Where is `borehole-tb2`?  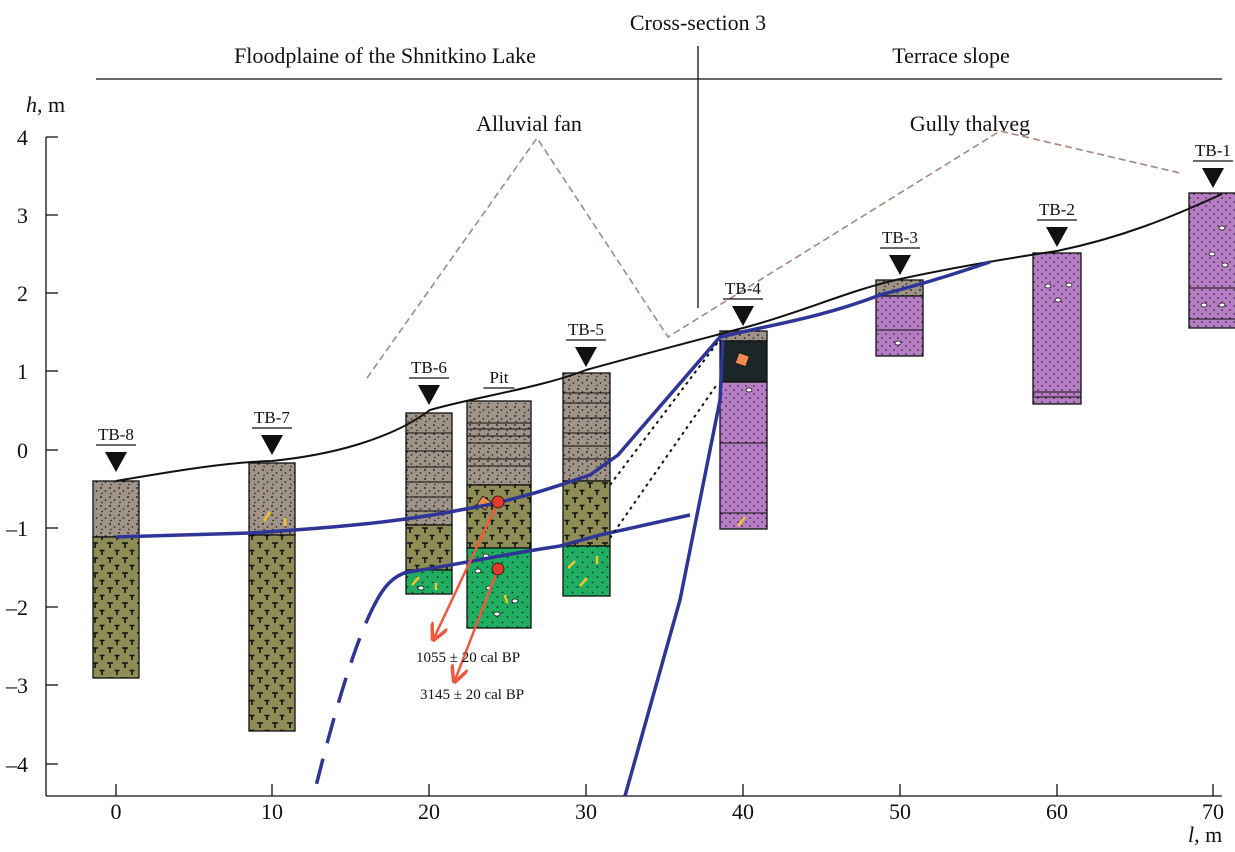
borehole-tb2 is located at coordinates (1057, 328).